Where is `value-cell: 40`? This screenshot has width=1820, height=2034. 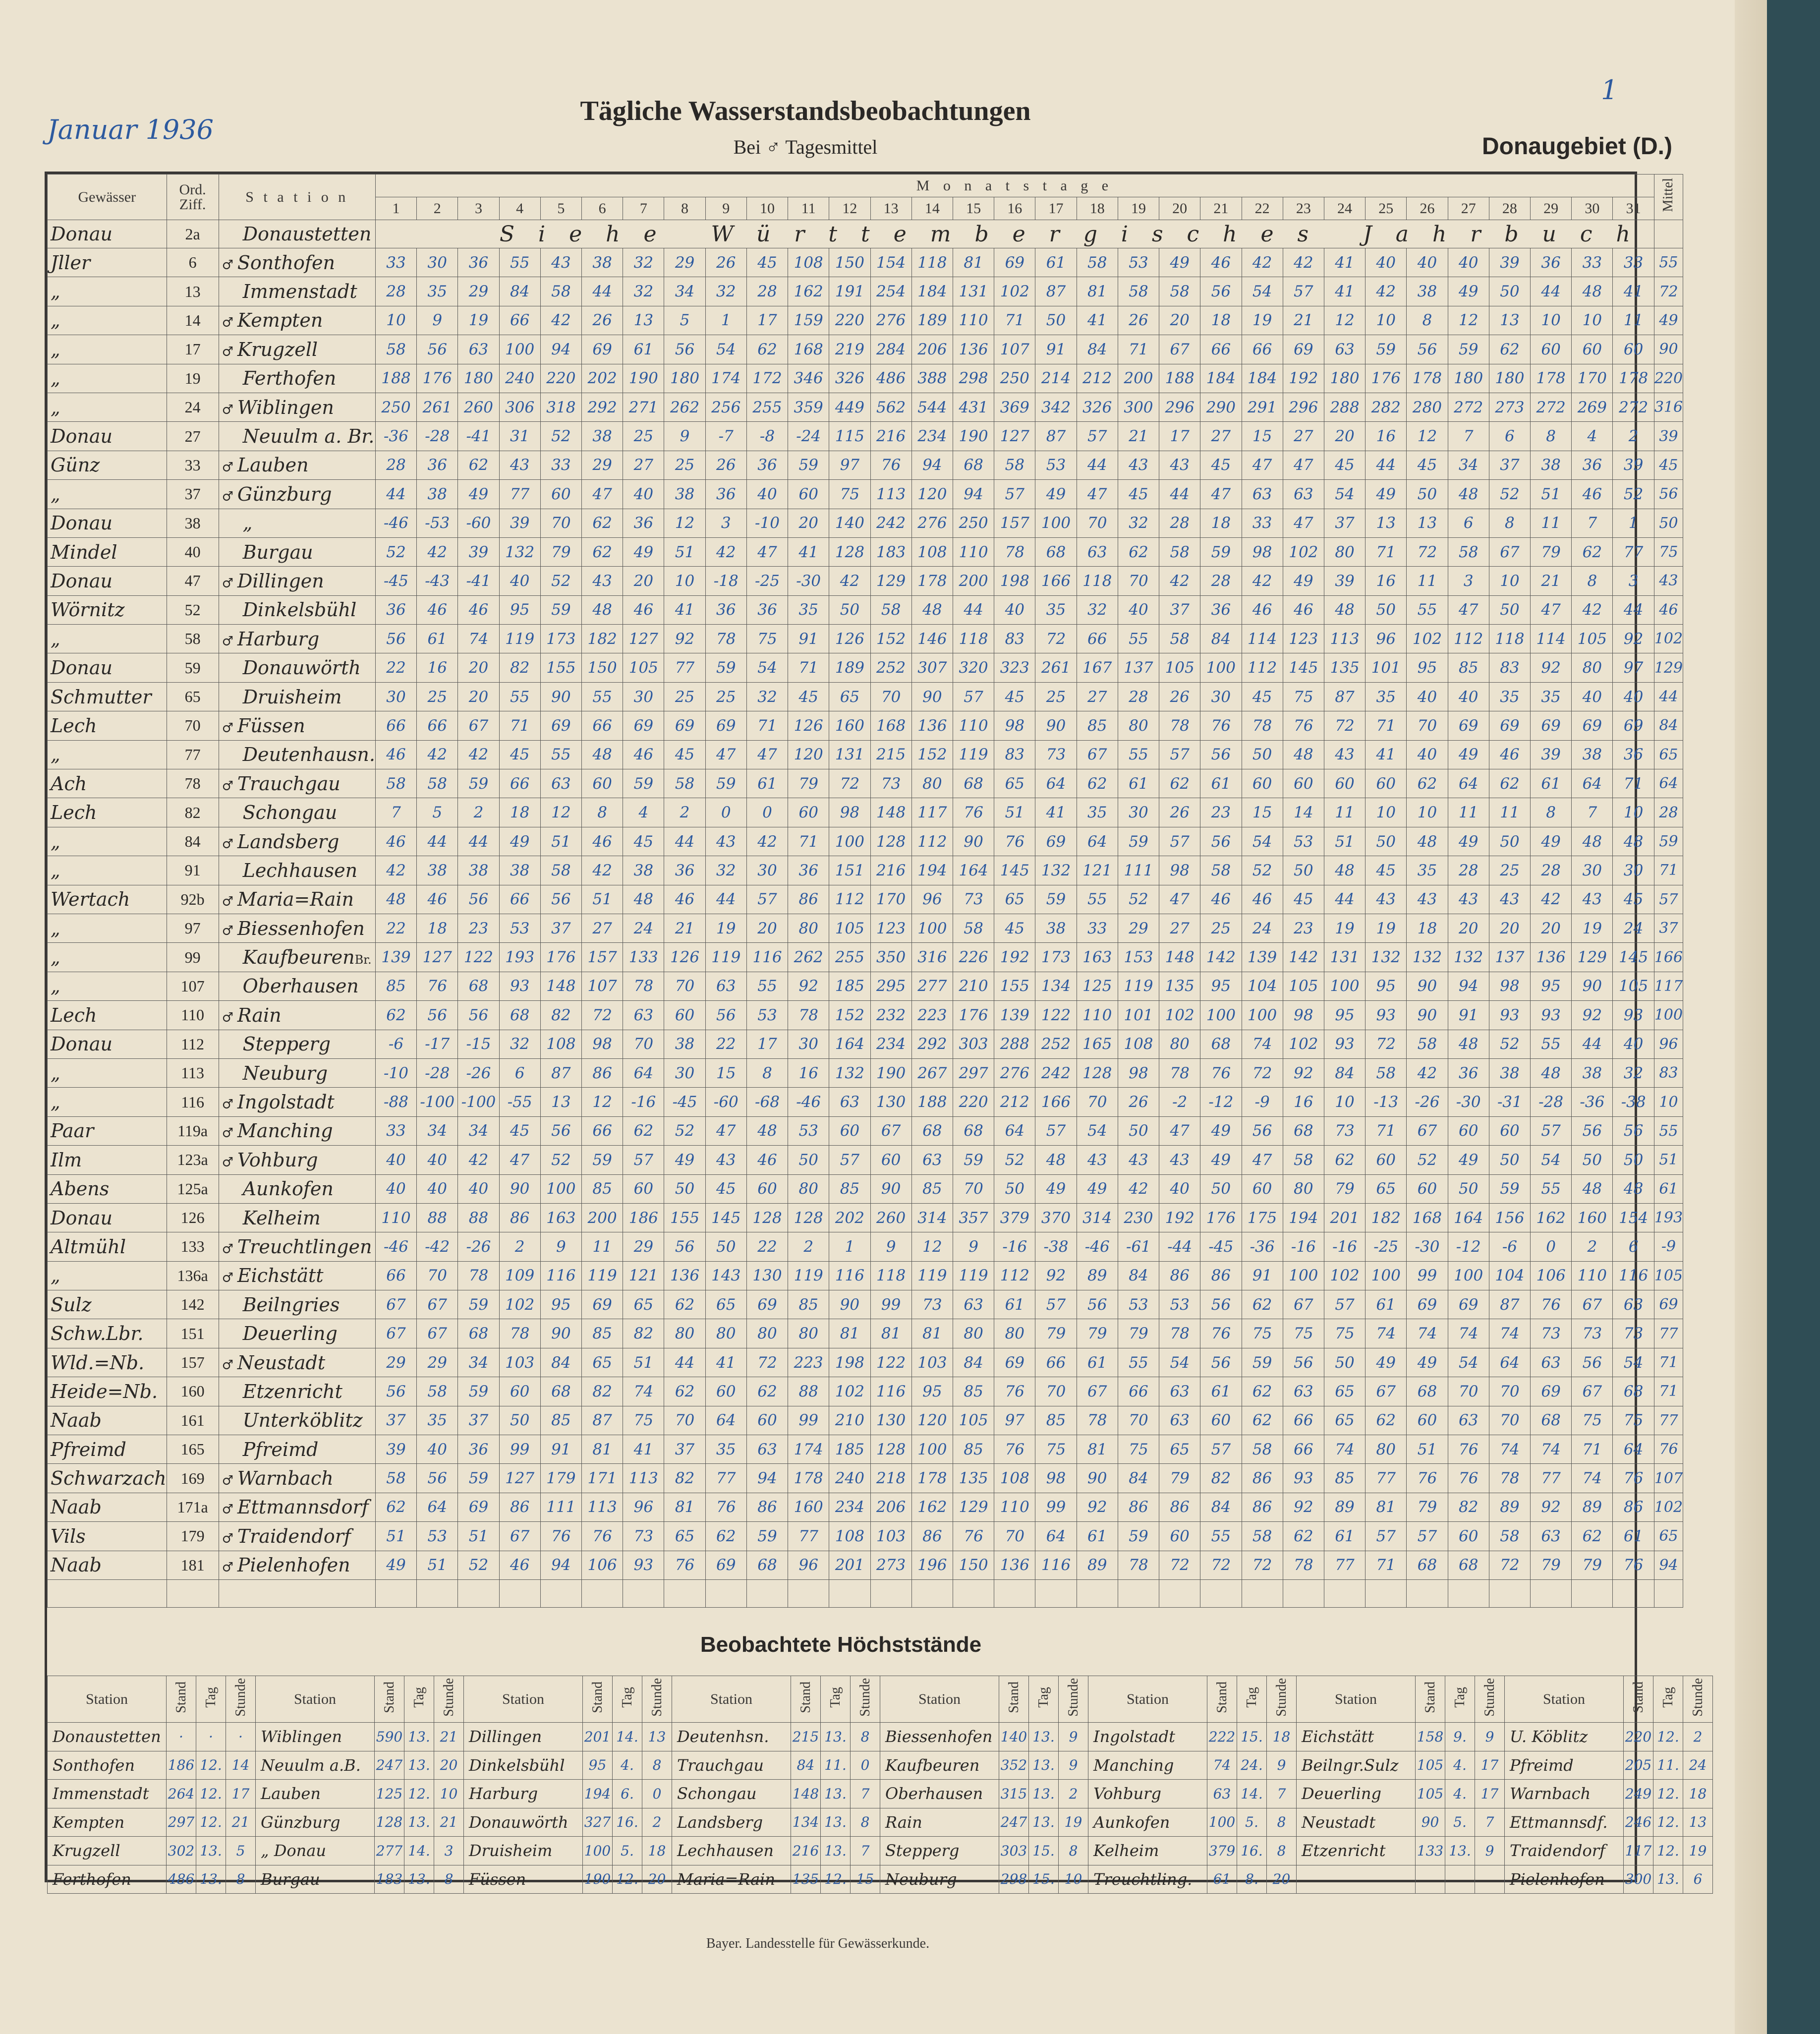
value-cell: 40 is located at coordinates (1592, 697).